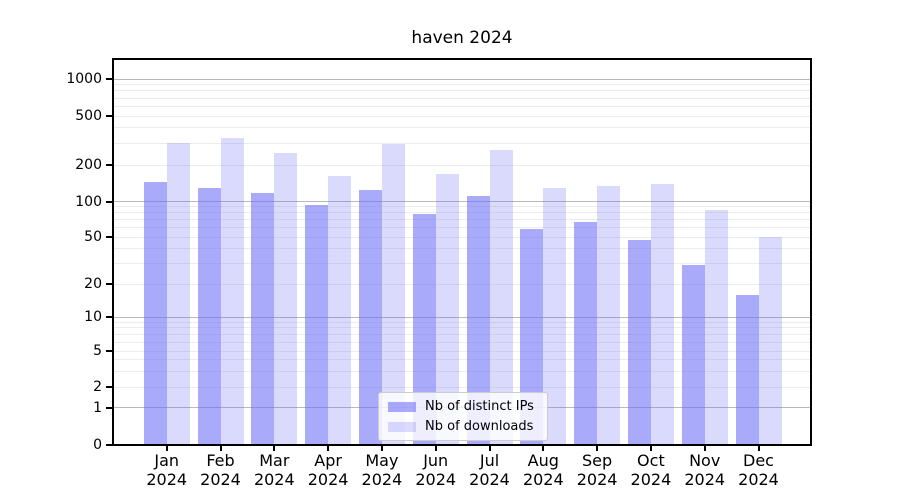  I want to click on legend-label-distinct-ips: Nb of distinct IPs, so click(479, 406).